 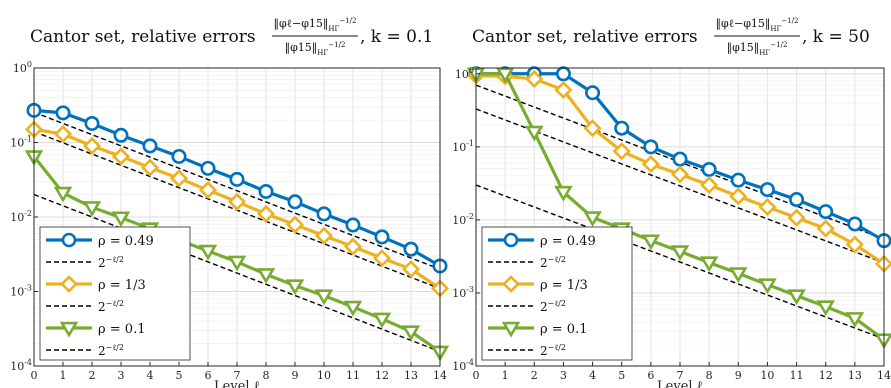 I want to click on x-tick-label: 11, so click(x=353, y=375).